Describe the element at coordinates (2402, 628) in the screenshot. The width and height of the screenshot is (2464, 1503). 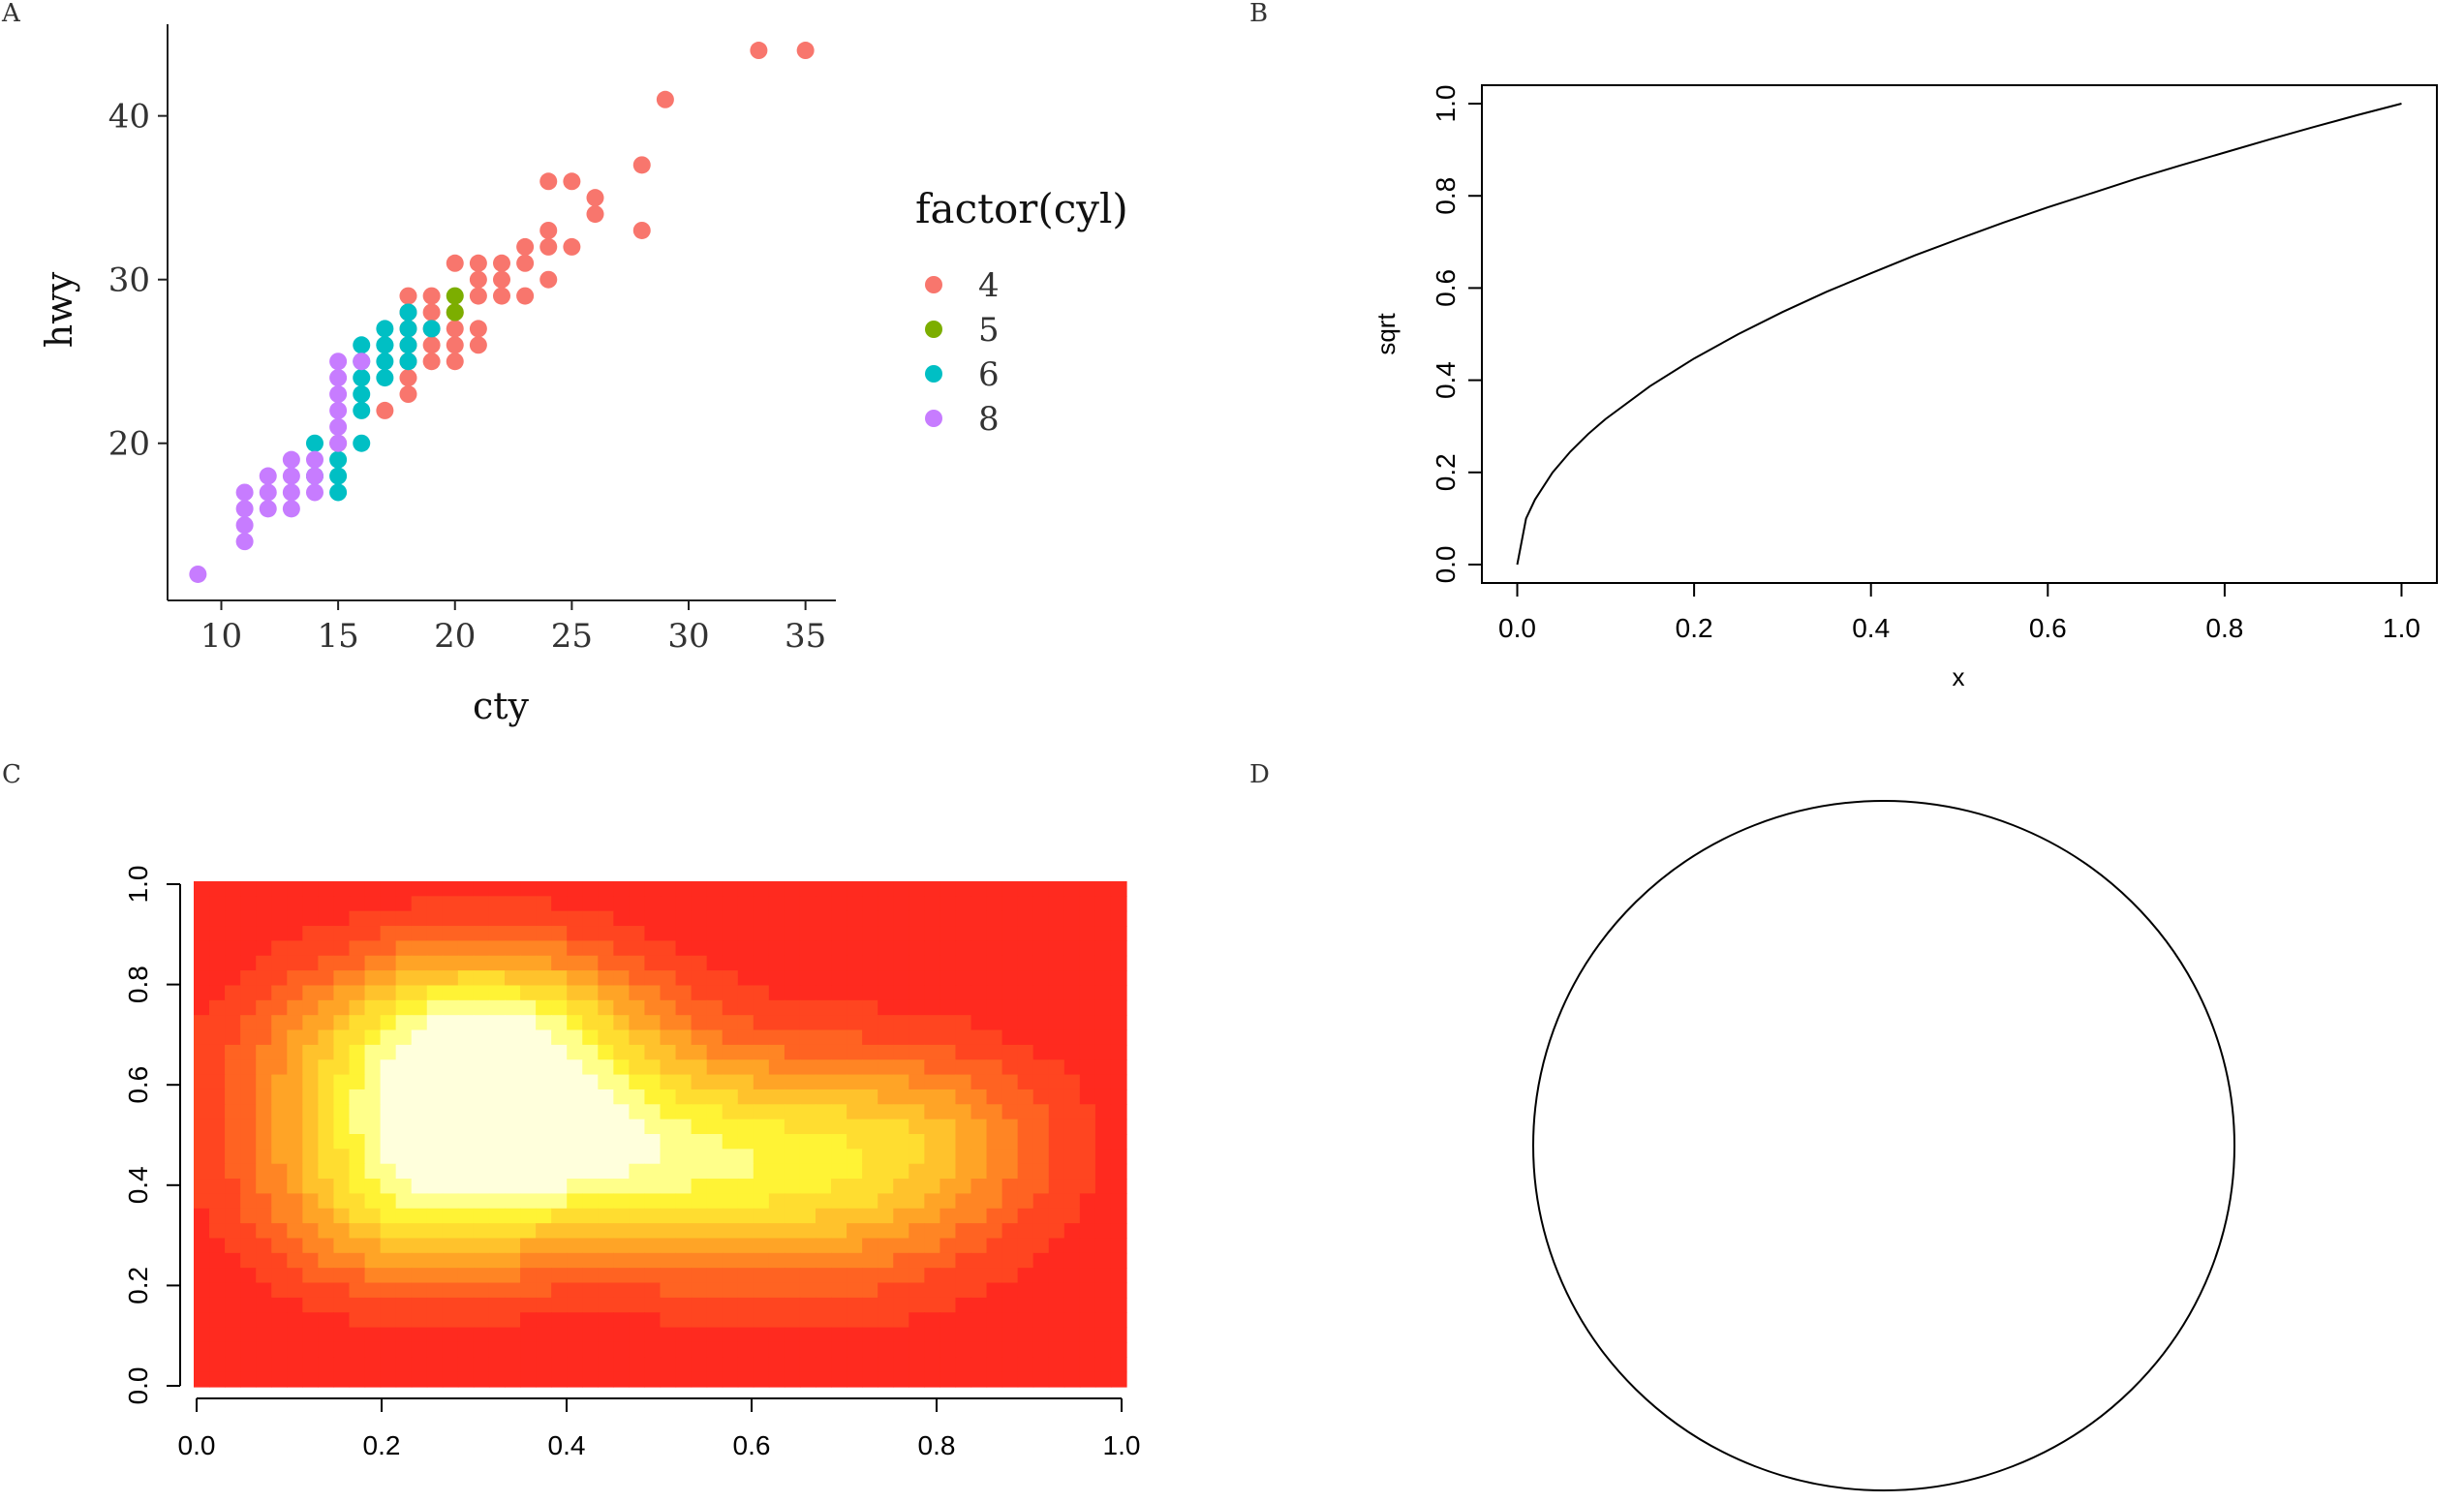
I see `x-tick-label: 1.0` at that location.